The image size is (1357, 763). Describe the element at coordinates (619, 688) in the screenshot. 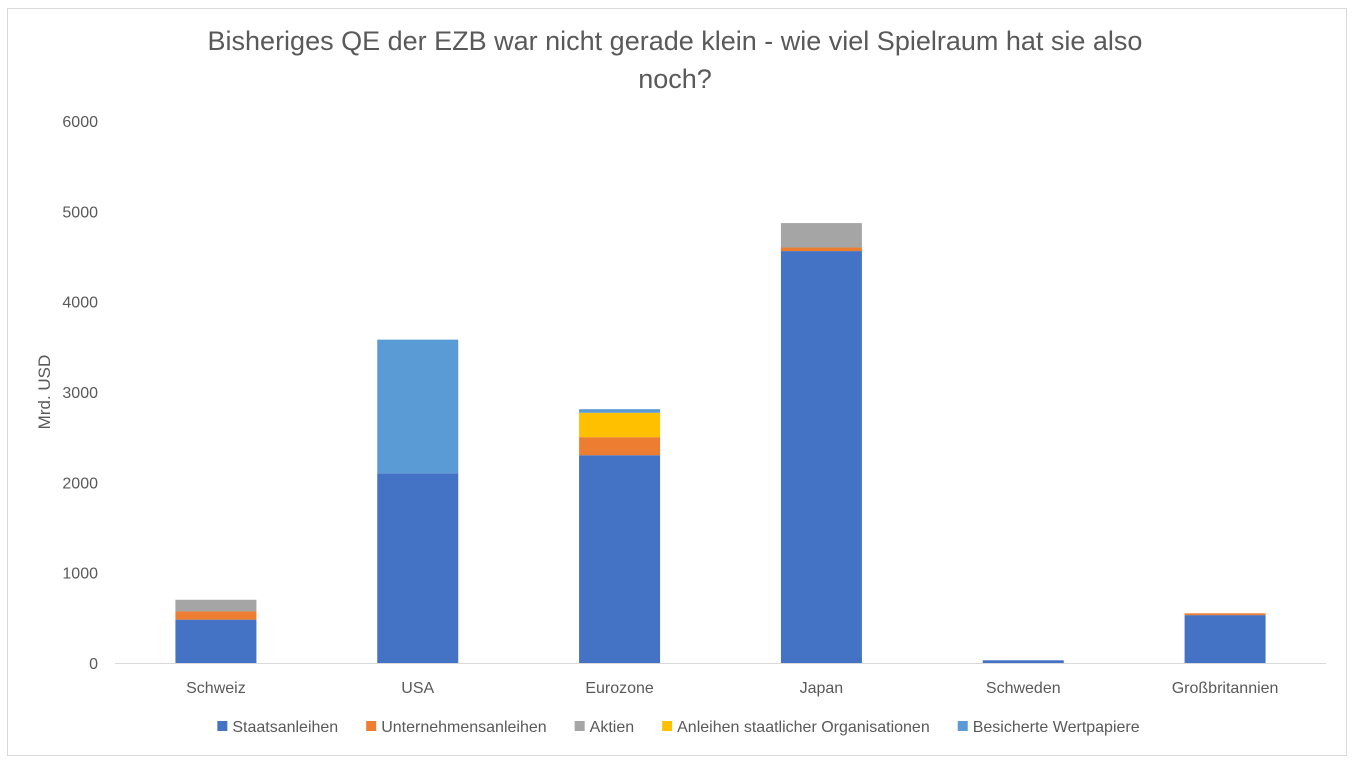

I see `x-tick-label: Eurozone` at that location.